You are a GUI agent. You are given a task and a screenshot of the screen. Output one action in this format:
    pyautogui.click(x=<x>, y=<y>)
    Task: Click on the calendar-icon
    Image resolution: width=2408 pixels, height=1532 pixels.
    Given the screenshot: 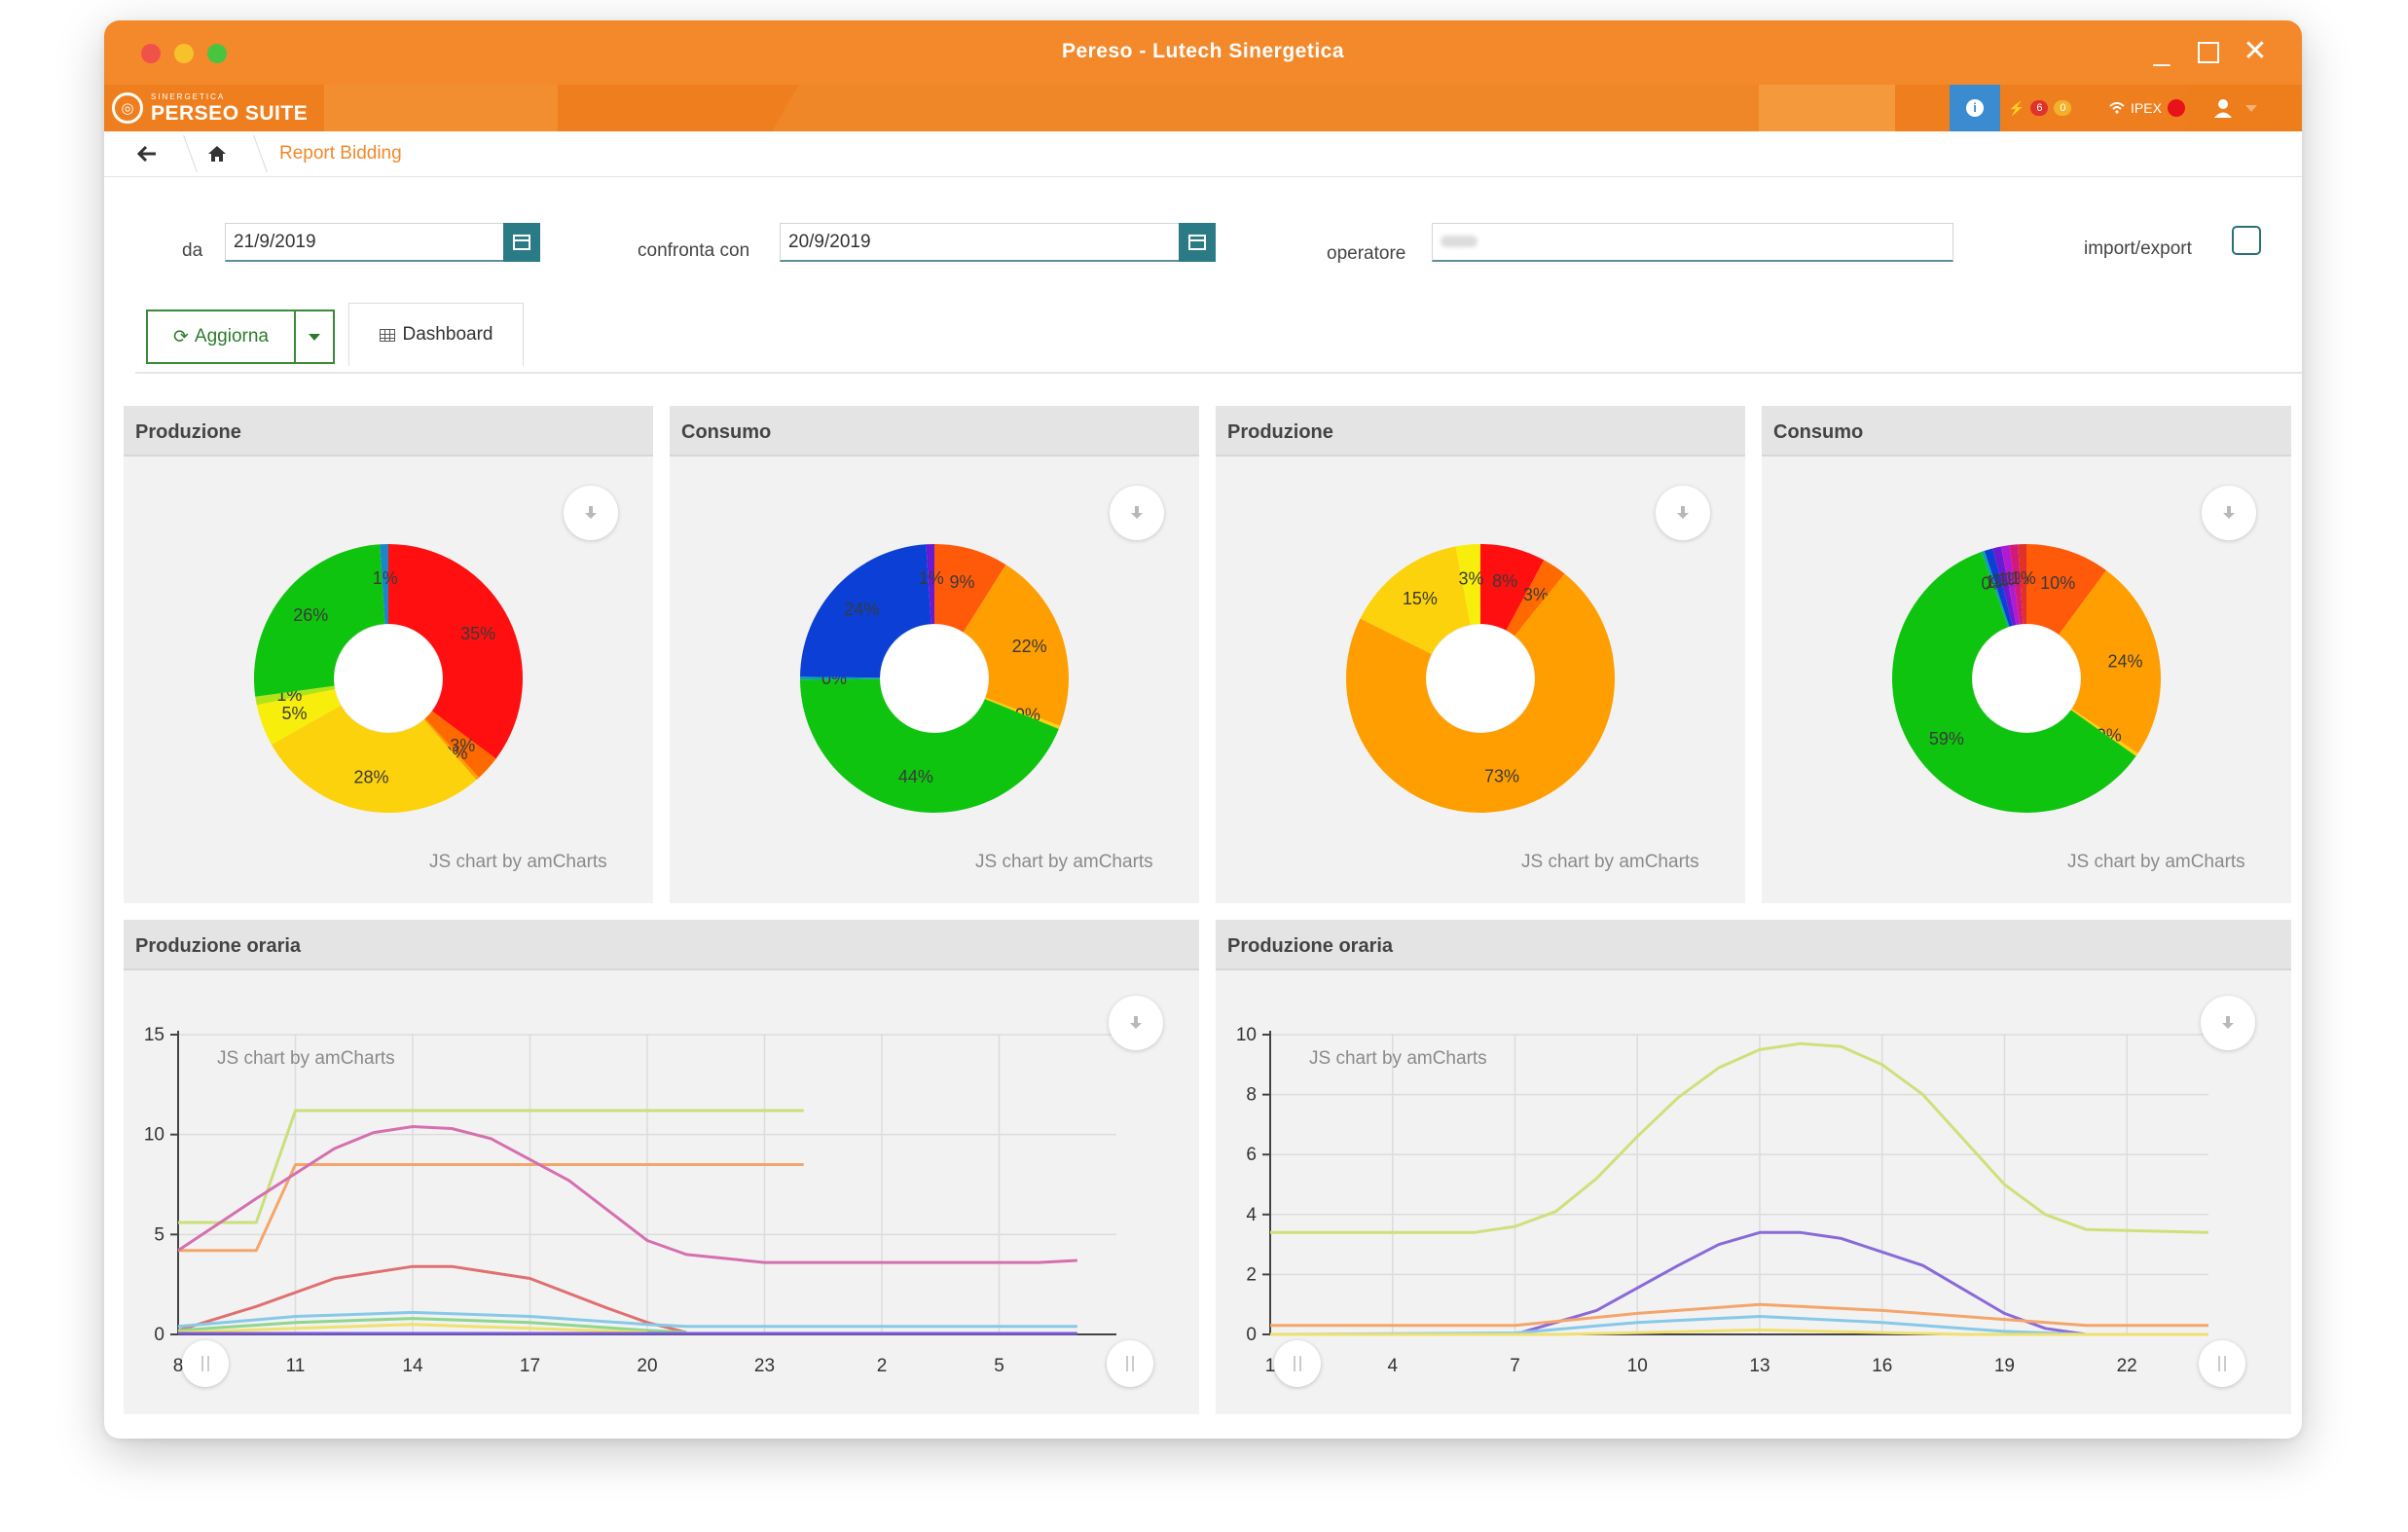 What is the action you would take?
    pyautogui.click(x=521, y=242)
    